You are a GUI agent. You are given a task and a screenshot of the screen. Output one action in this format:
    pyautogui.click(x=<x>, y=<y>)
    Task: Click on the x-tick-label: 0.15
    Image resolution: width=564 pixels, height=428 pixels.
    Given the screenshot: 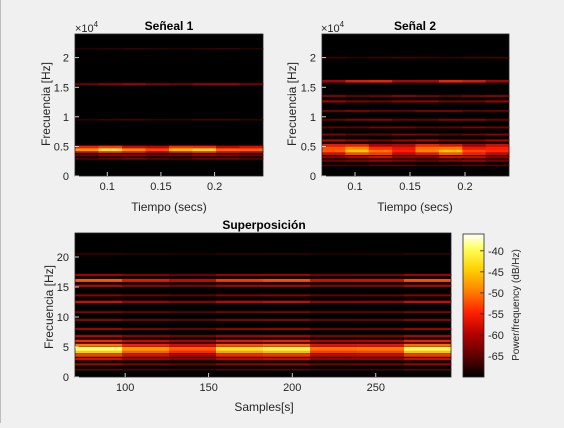 What is the action you would take?
    pyautogui.click(x=160, y=187)
    